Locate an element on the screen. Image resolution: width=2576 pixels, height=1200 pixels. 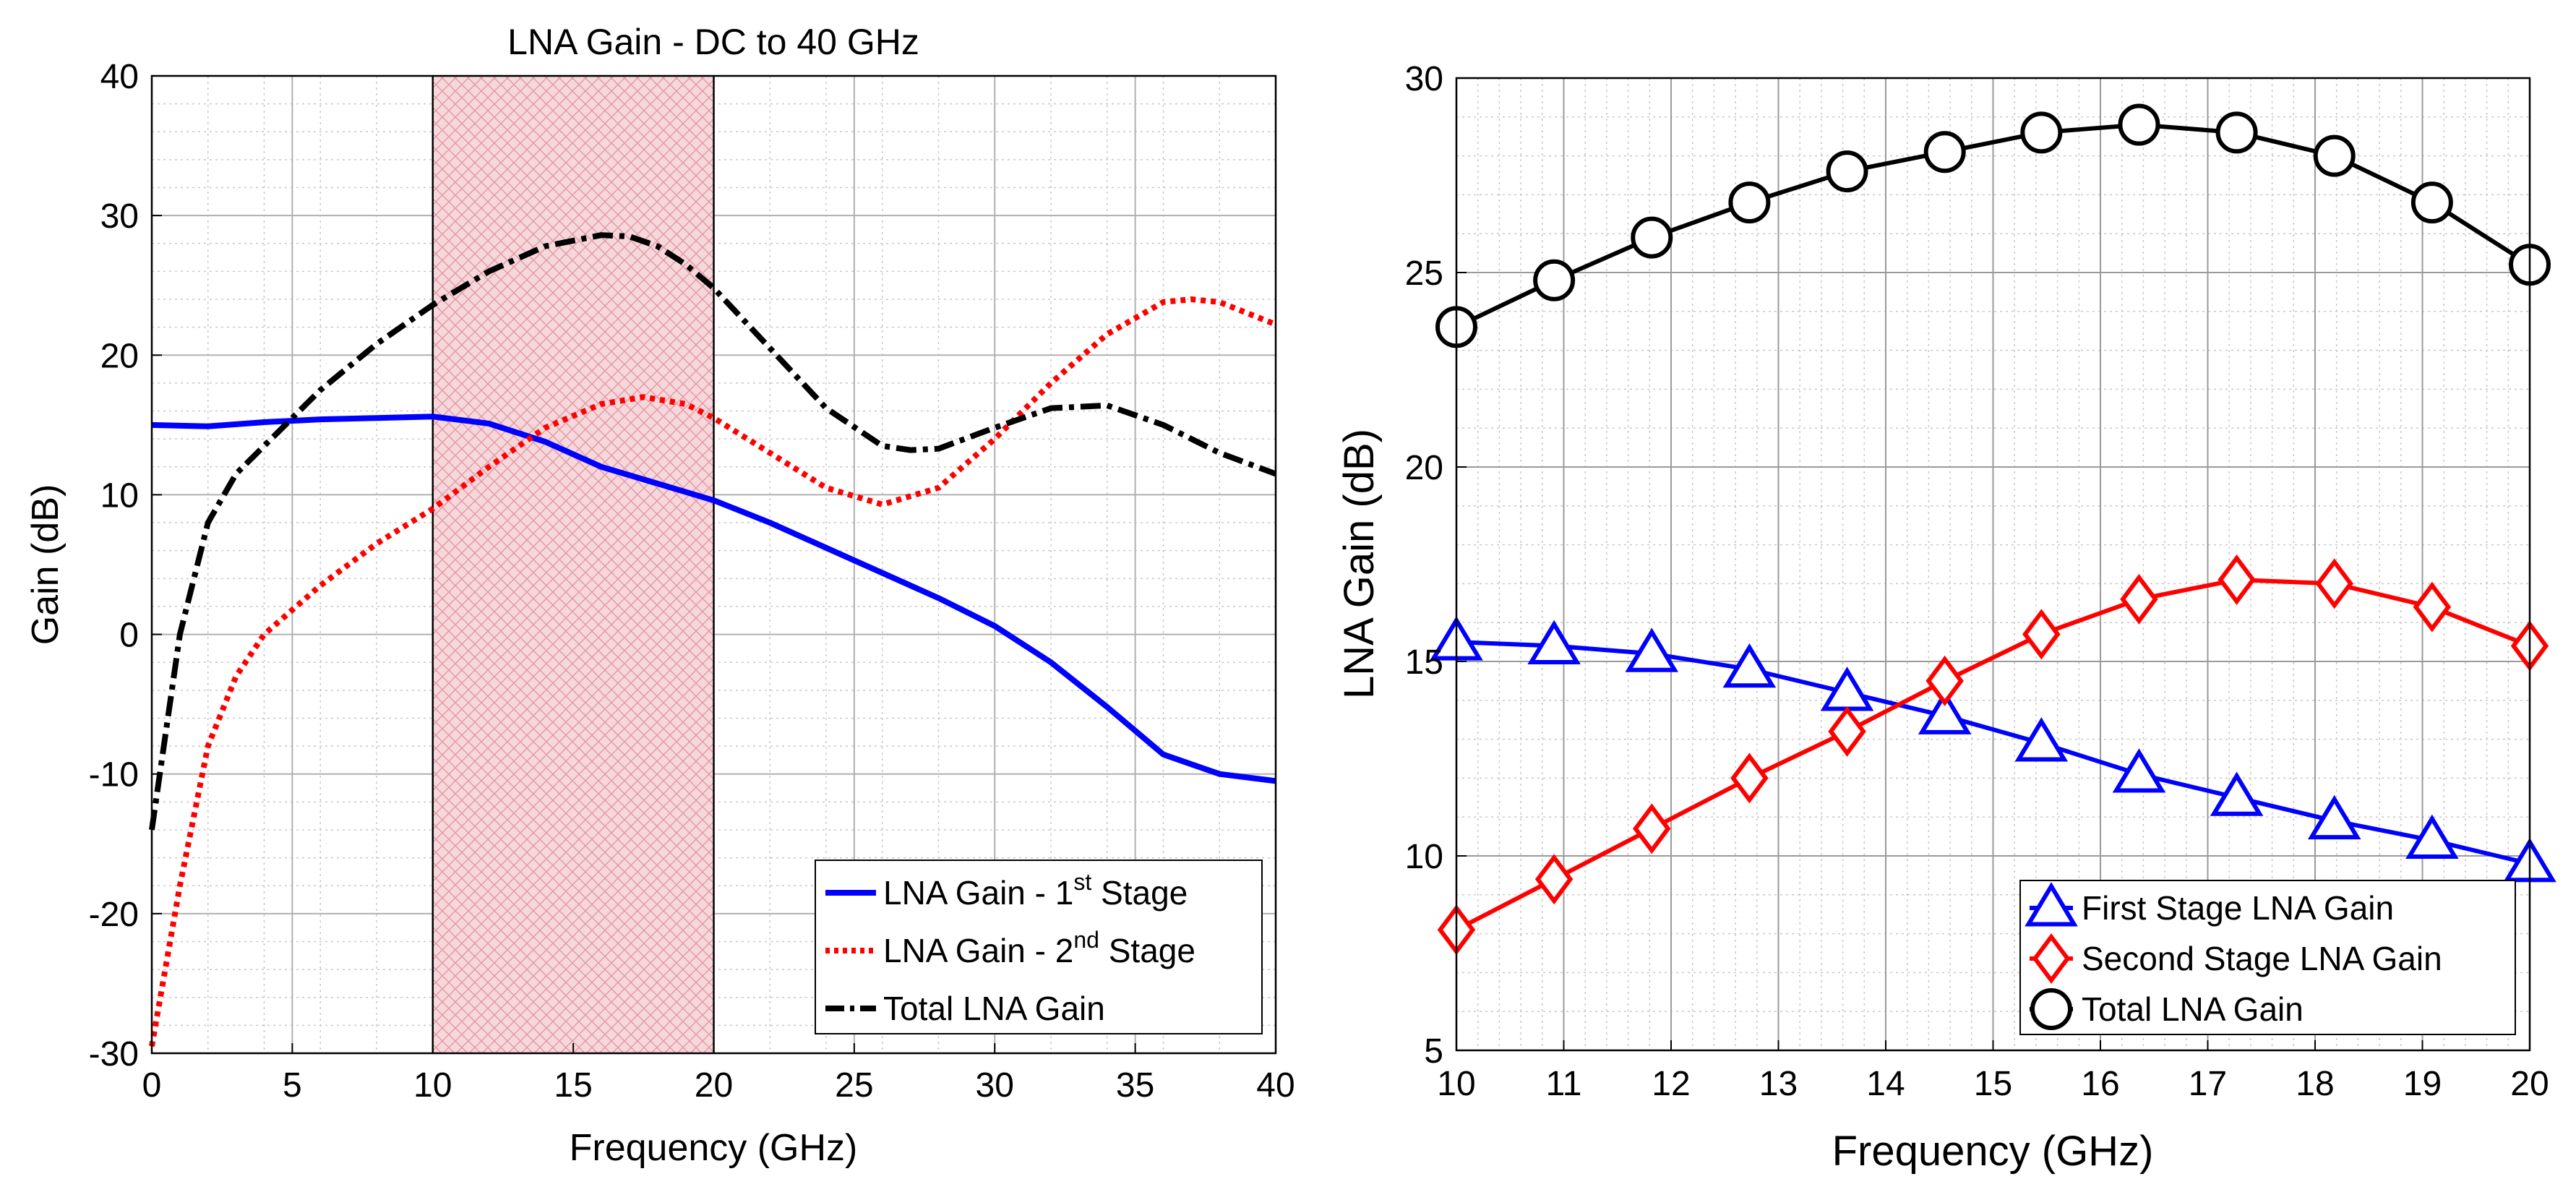
right-x-axis-label: Frequency (GHz) is located at coordinates (1993, 1151).